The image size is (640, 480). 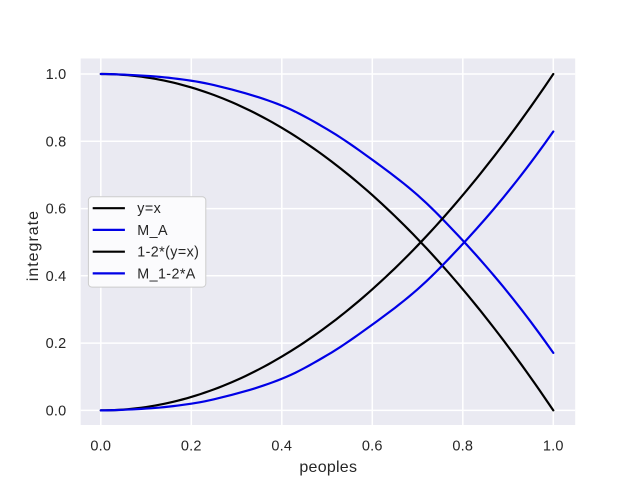 What do you see at coordinates (168, 253) in the screenshot?
I see `svg-text: 1-2*(y=x)` at bounding box center [168, 253].